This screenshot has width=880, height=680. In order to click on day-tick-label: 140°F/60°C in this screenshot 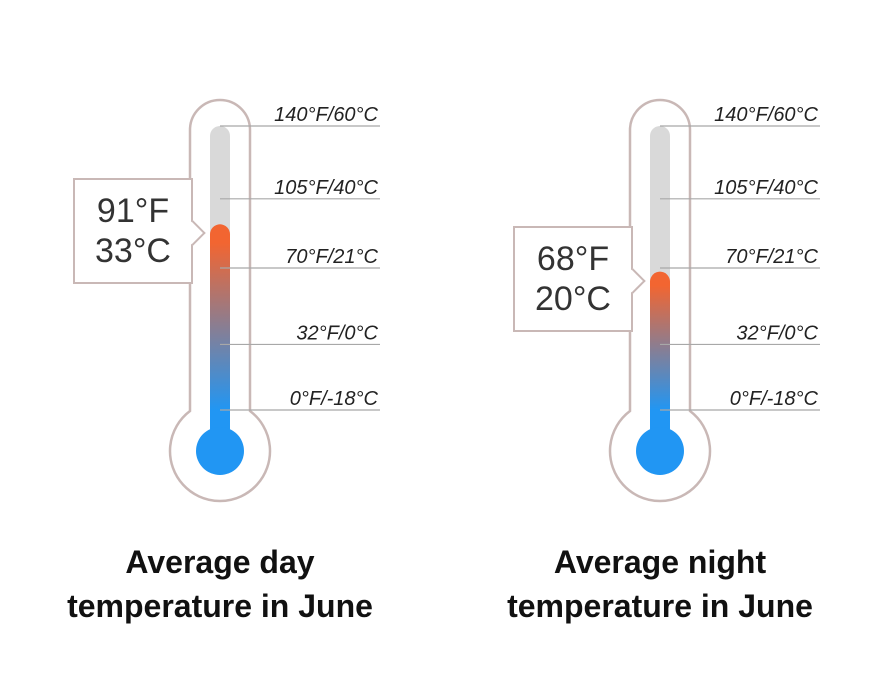, I will do `click(326, 115)`.